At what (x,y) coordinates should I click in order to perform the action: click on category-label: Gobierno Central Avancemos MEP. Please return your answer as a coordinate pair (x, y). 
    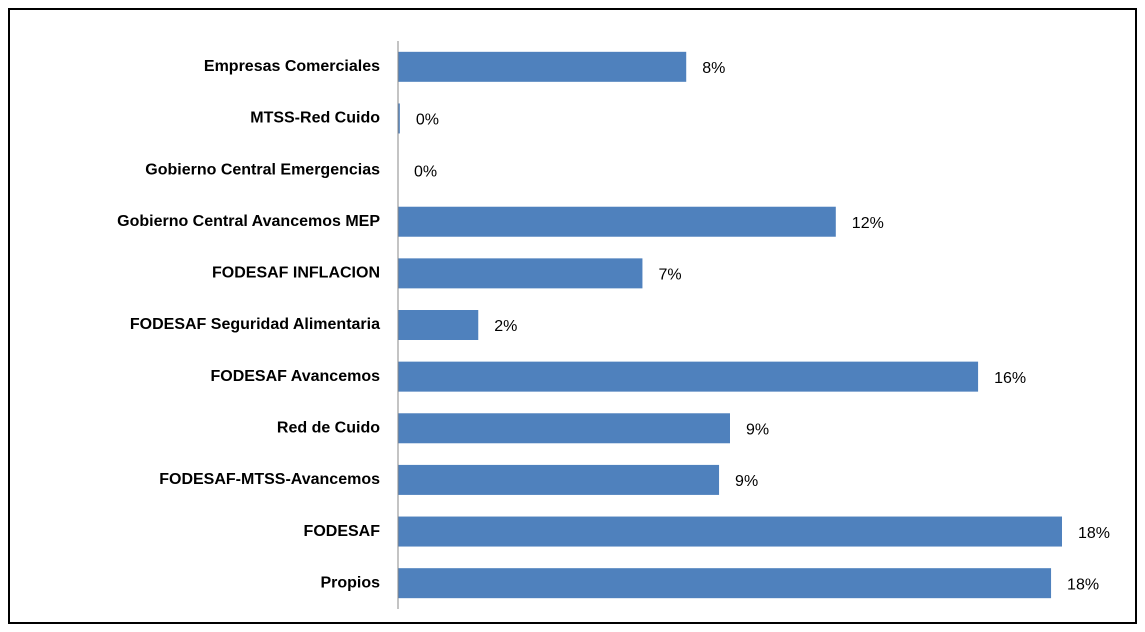
    Looking at the image, I should click on (248, 221).